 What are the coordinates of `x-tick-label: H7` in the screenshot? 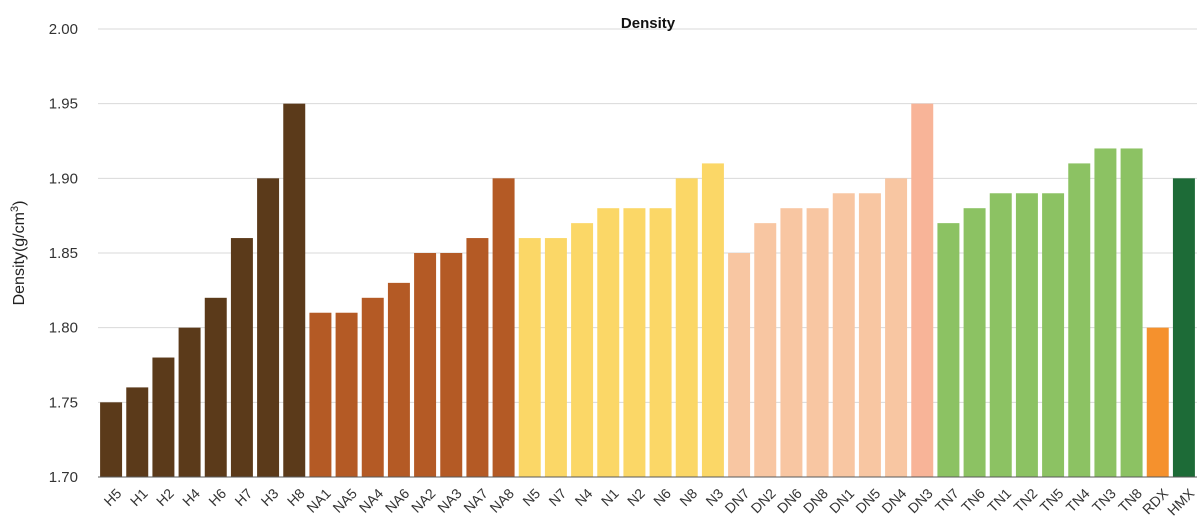 It's located at (243, 497).